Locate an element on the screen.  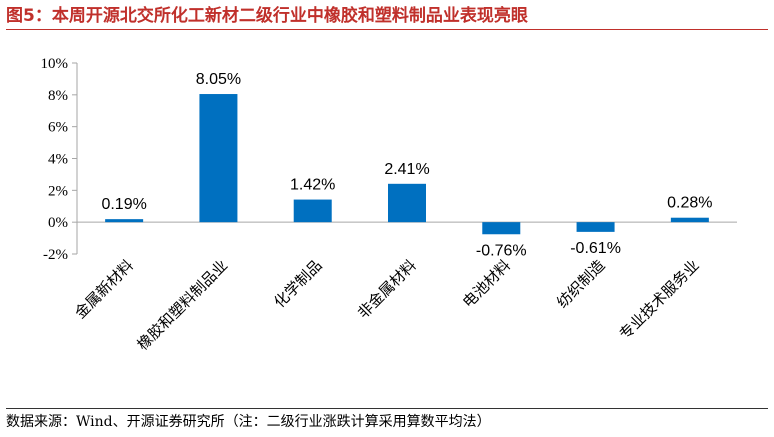
y-tick-label: 8% is located at coordinates (58, 96).